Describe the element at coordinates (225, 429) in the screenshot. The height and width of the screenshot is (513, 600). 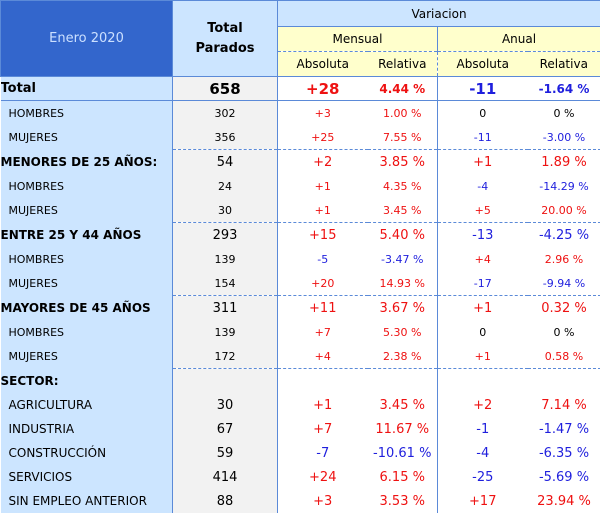
I see `total-value: 67` at that location.